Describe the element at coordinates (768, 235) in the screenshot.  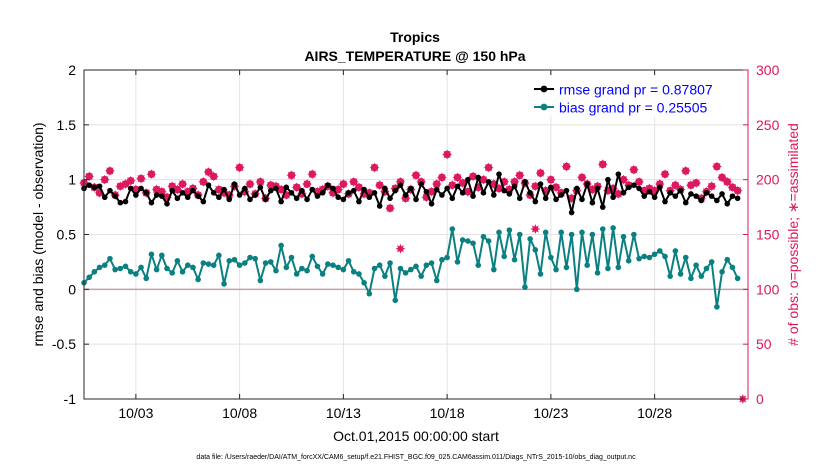
I see `y-right-tick-label: 150` at that location.